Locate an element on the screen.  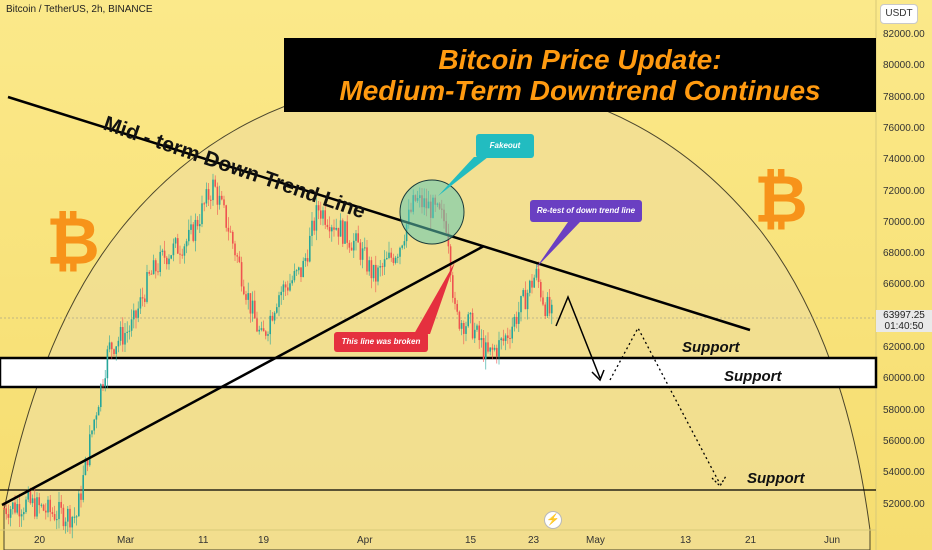
time-tick-label: 11 is located at coordinates (203, 540).